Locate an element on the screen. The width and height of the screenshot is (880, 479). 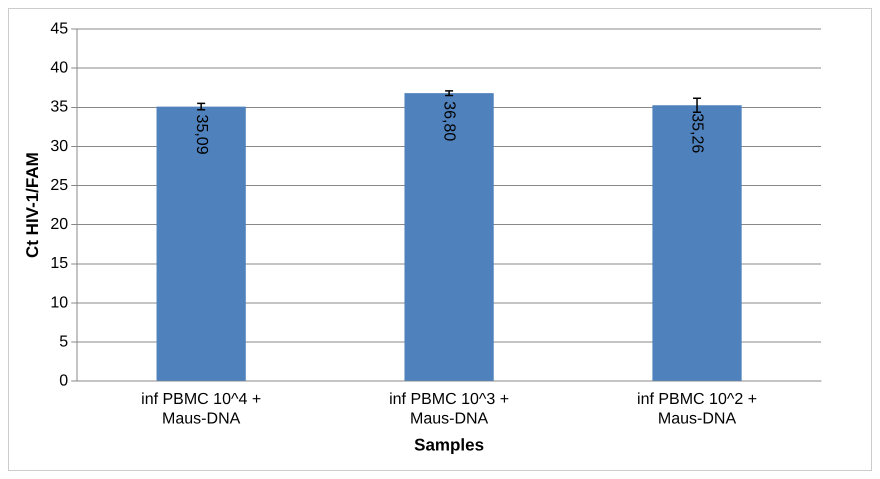
y-tick-label: 20 is located at coordinates (59, 225).